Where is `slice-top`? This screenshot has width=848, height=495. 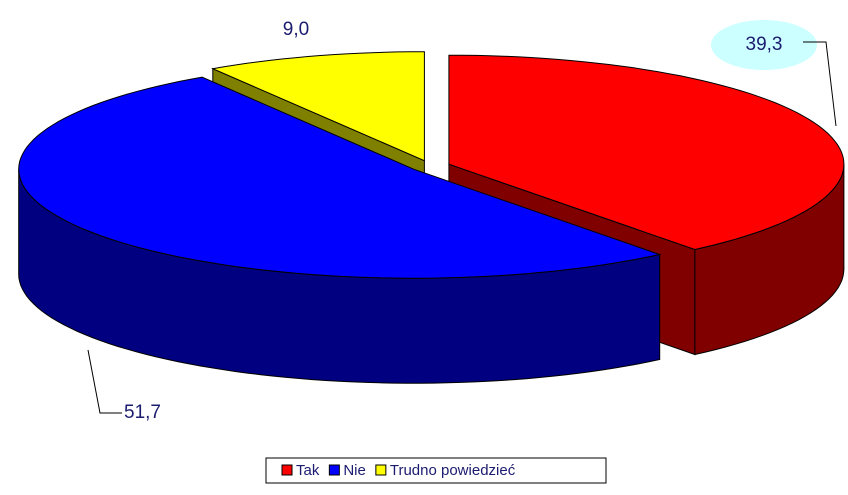 slice-top is located at coordinates (318, 106).